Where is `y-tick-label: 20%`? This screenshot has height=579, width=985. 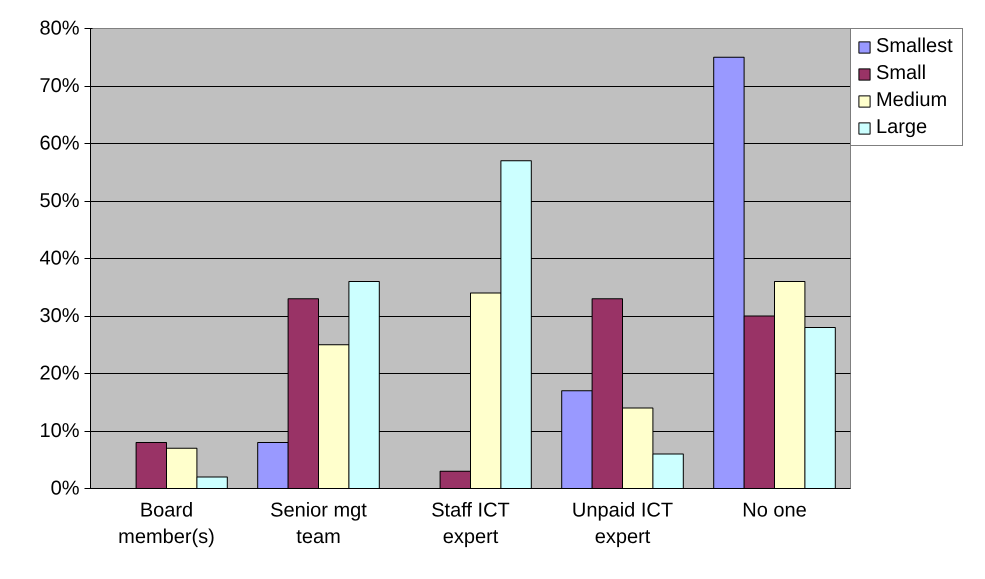
y-tick-label: 20% is located at coordinates (59, 373).